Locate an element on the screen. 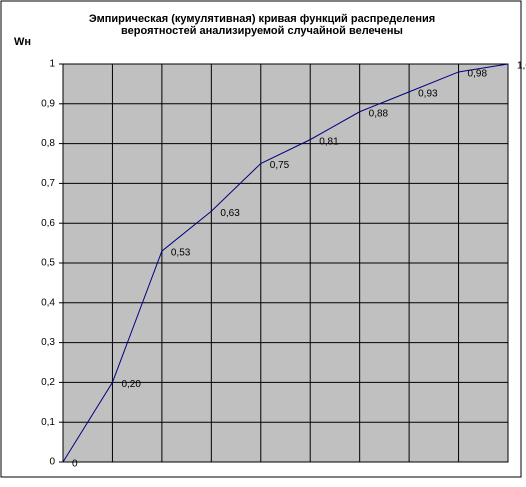 Image resolution: width=526 pixels, height=487 pixels. y-tick-label: 0,2 is located at coordinates (48, 382).